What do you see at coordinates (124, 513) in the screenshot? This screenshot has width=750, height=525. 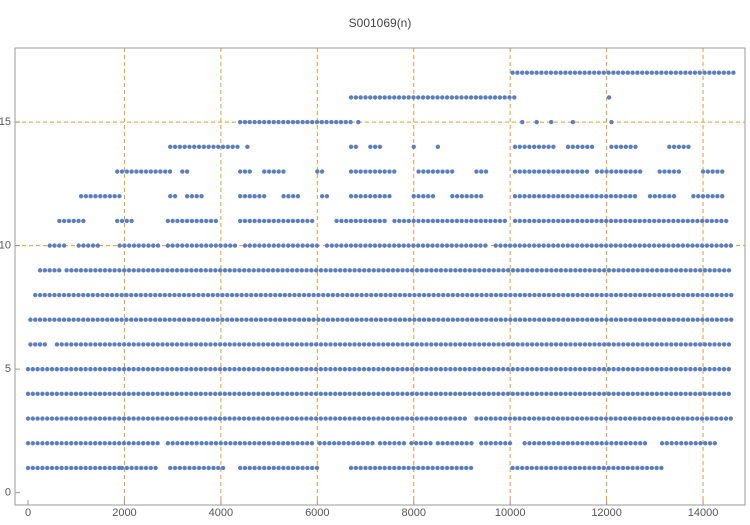 I see `x-tick-label: 2000` at bounding box center [124, 513].